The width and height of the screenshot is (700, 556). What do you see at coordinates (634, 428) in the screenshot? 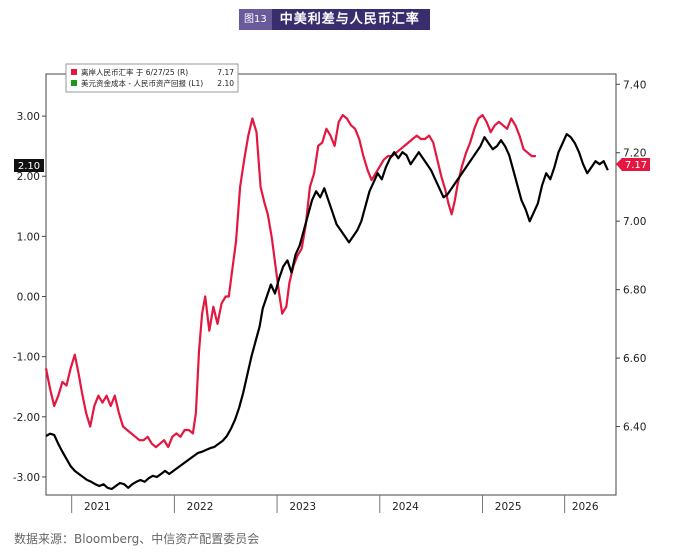
I see `y-right-tick-label: 6.40` at bounding box center [634, 428].